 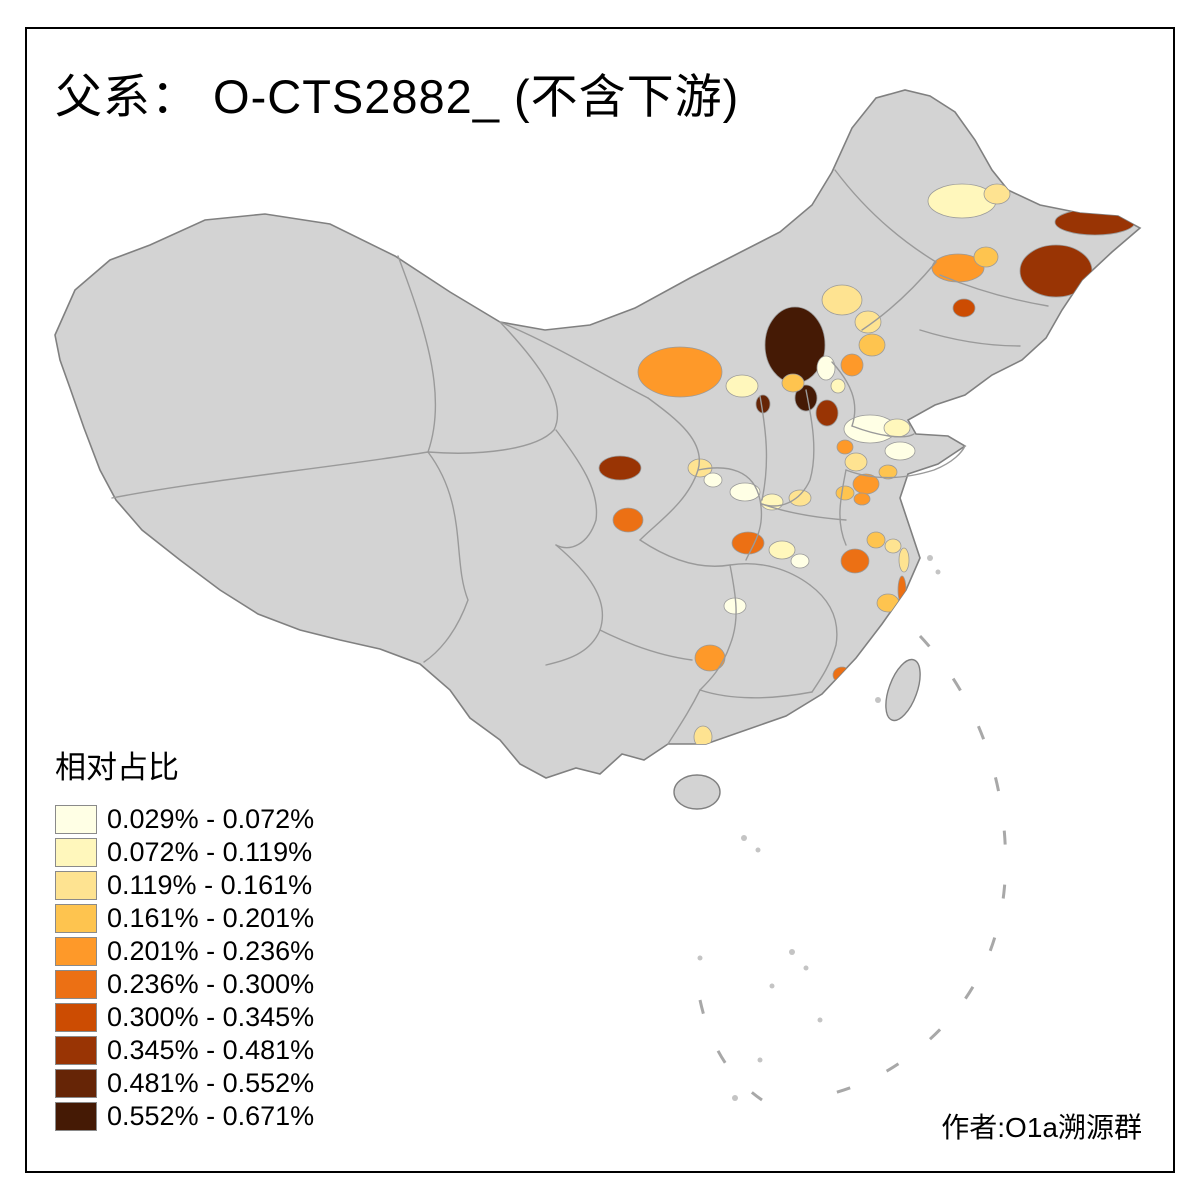 What do you see at coordinates (211, 984) in the screenshot?
I see `legend-label: 0.236% - 0.300%` at bounding box center [211, 984].